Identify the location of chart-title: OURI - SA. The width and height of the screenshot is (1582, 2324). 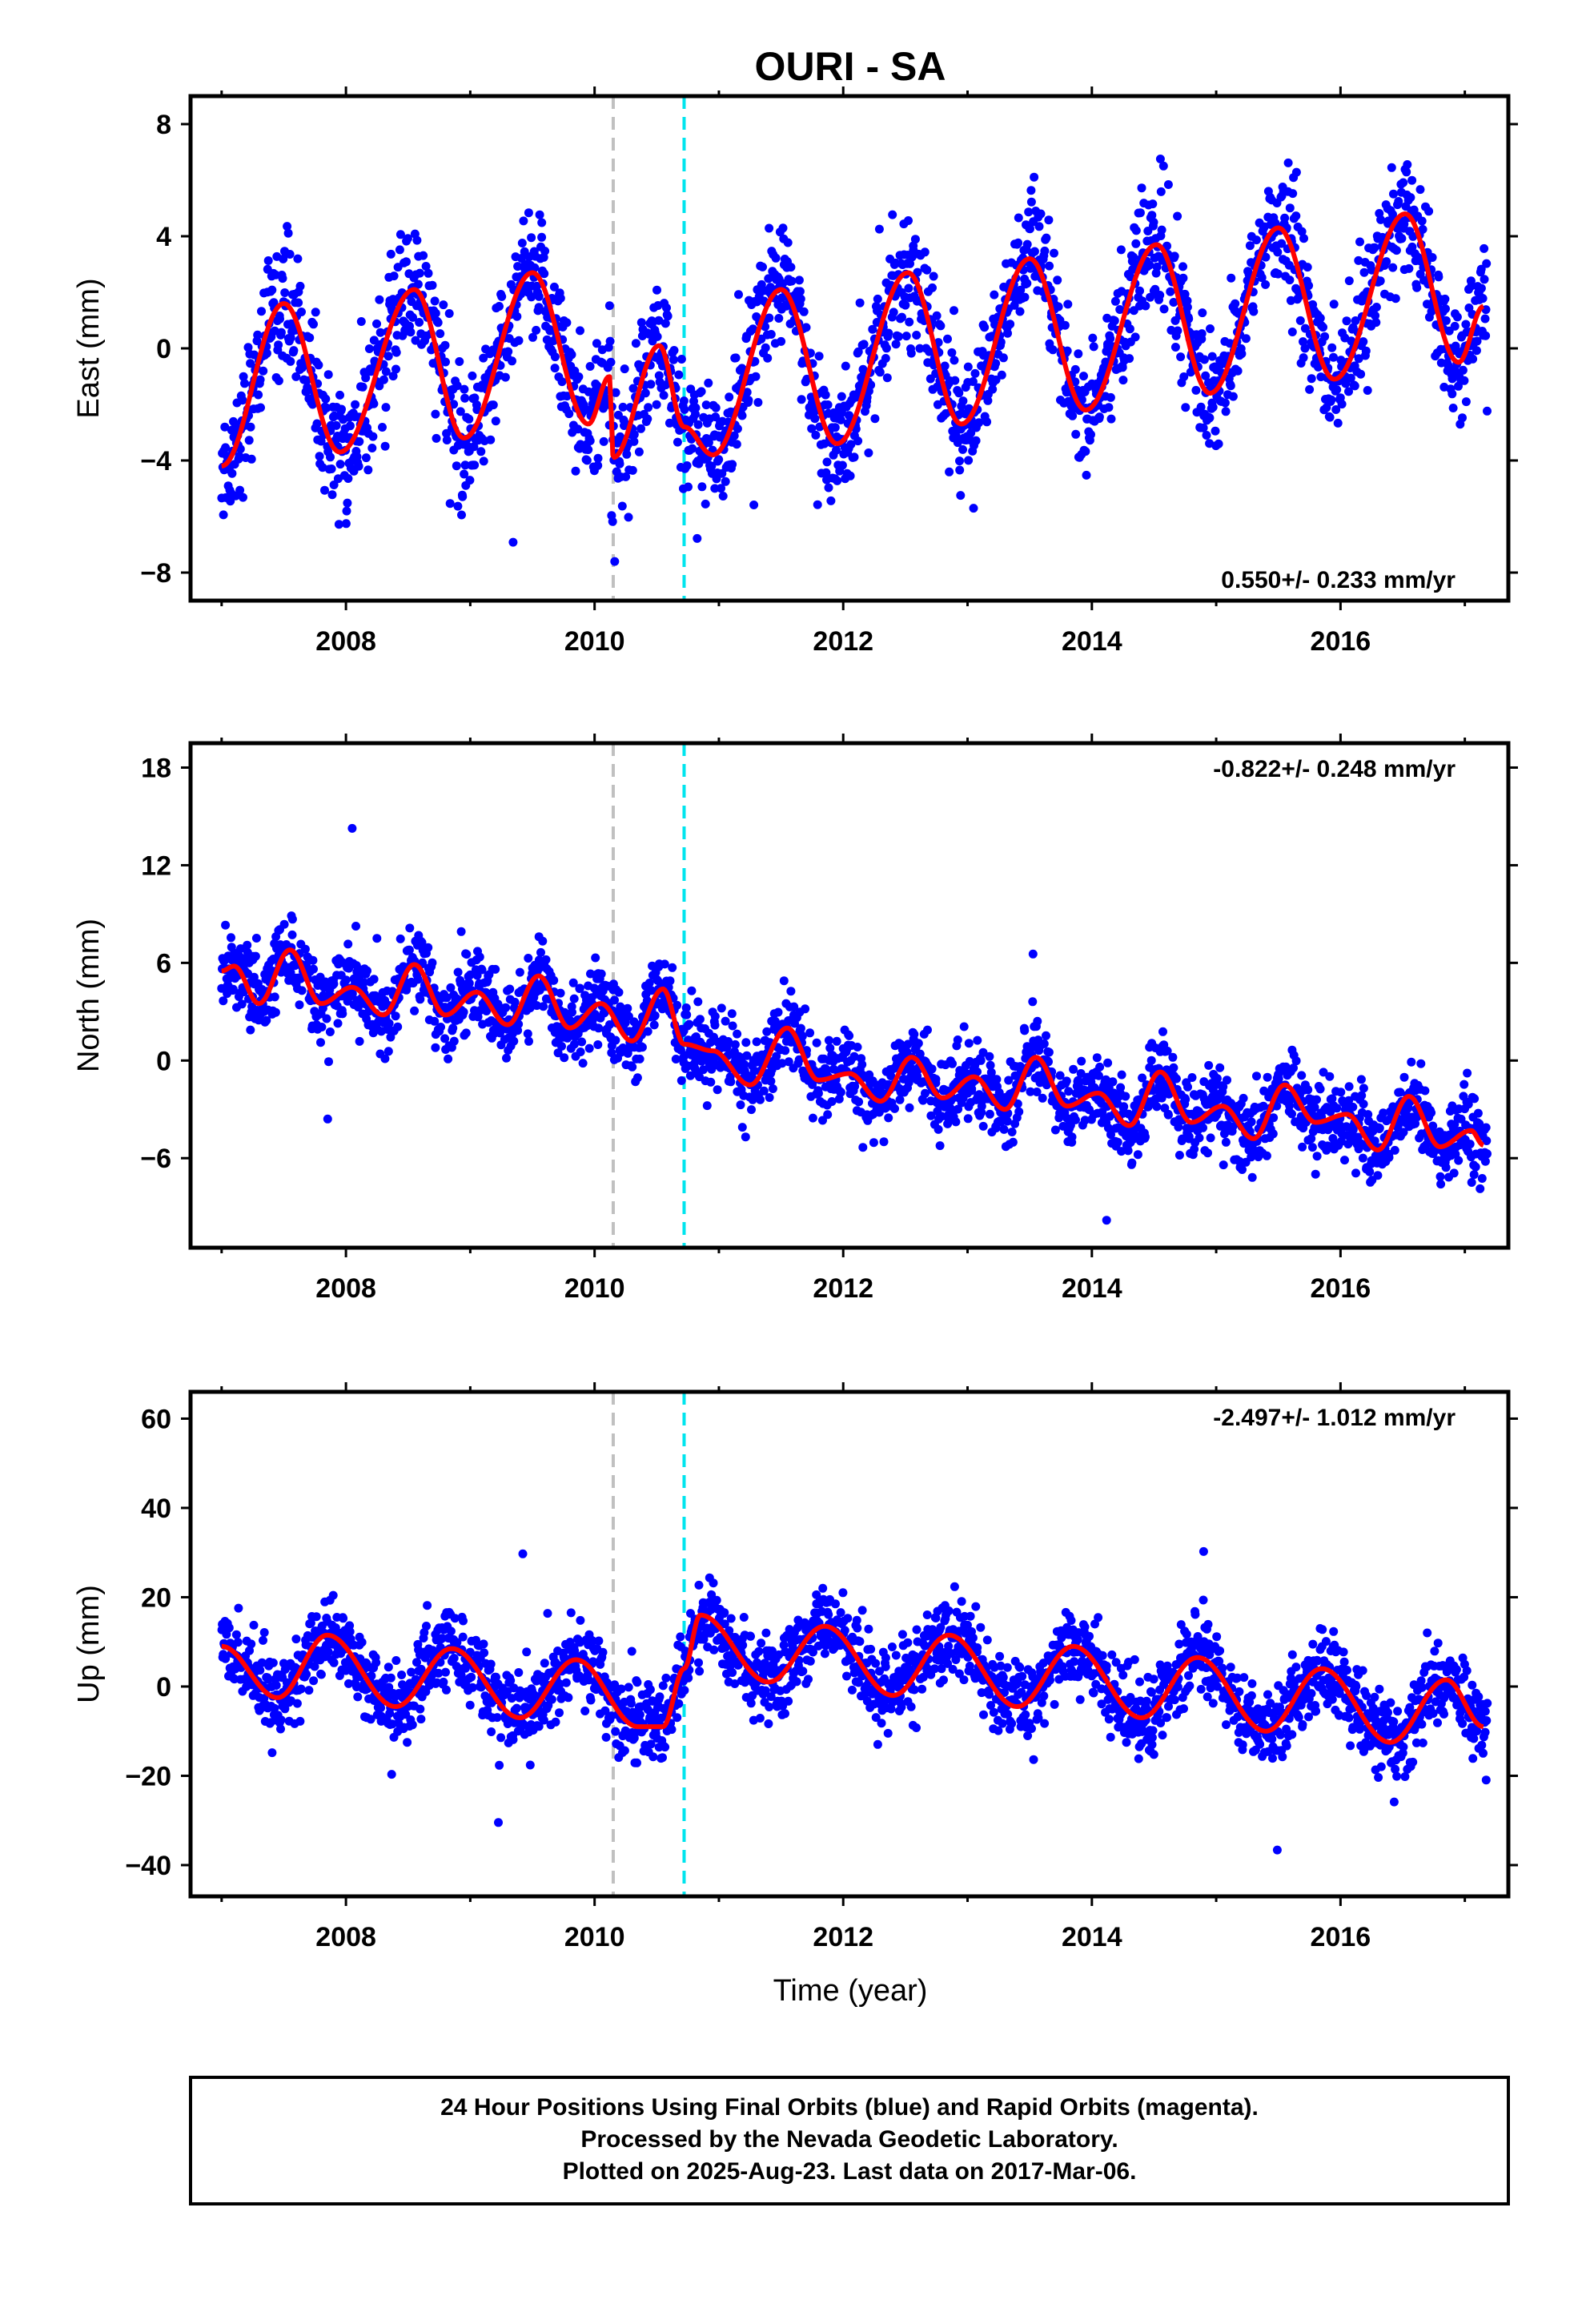
(850, 66).